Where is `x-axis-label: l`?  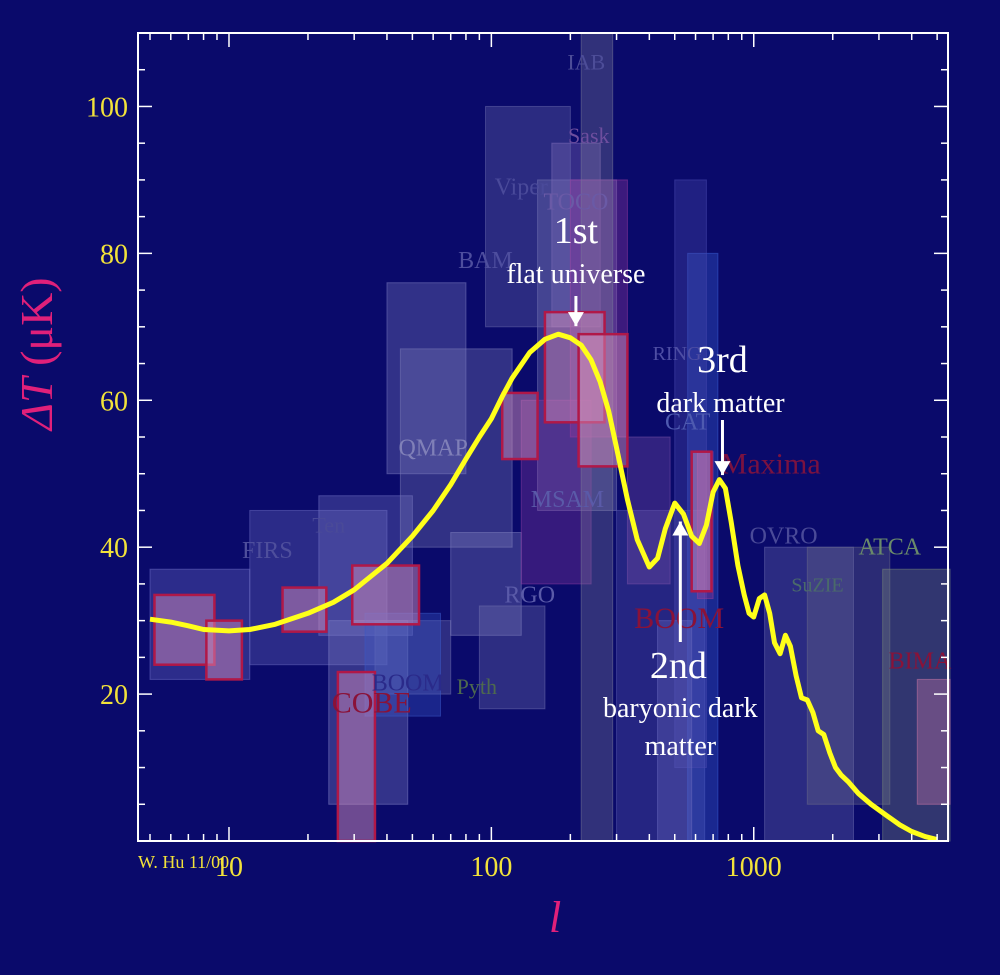
x-axis-label: l is located at coordinates (555, 917).